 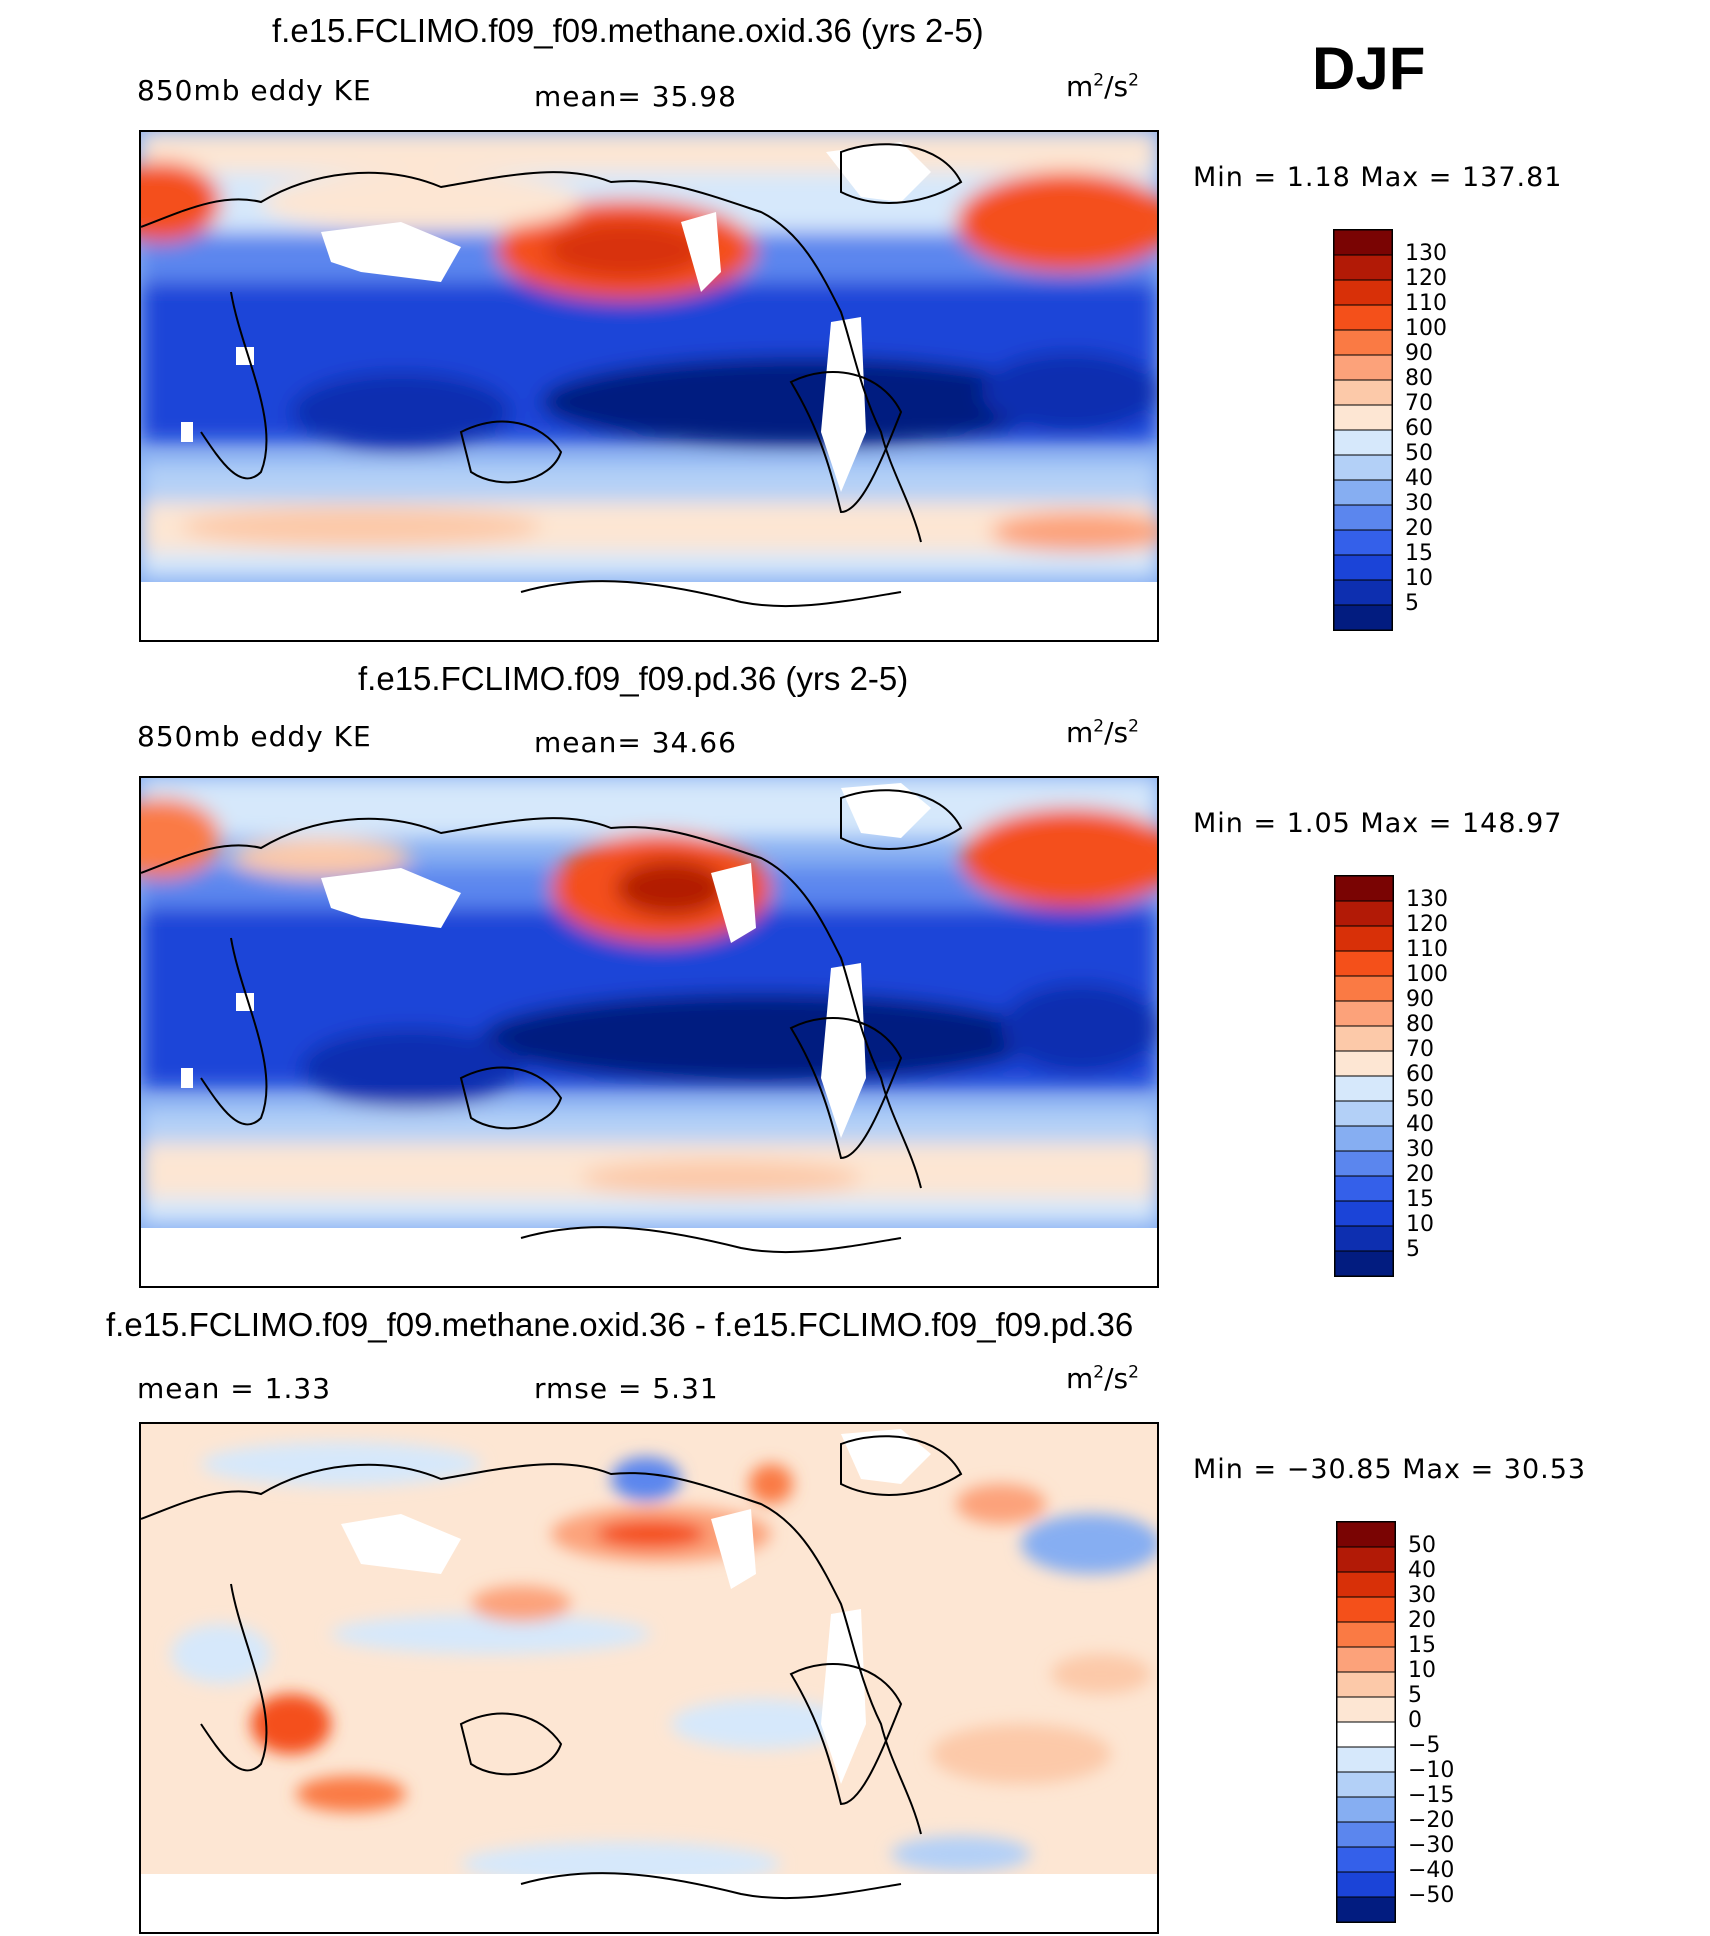 I want to click on panel-3-units: m2/s2, so click(x=1102, y=1378).